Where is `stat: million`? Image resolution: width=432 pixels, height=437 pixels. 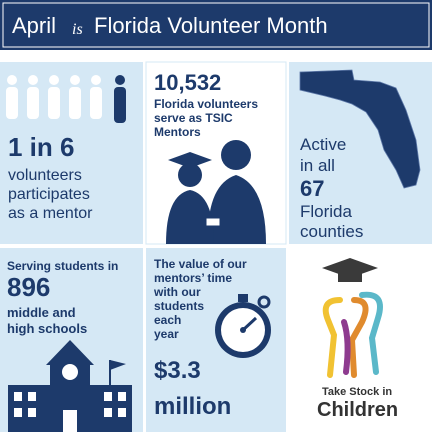 stat: million is located at coordinates (192, 406).